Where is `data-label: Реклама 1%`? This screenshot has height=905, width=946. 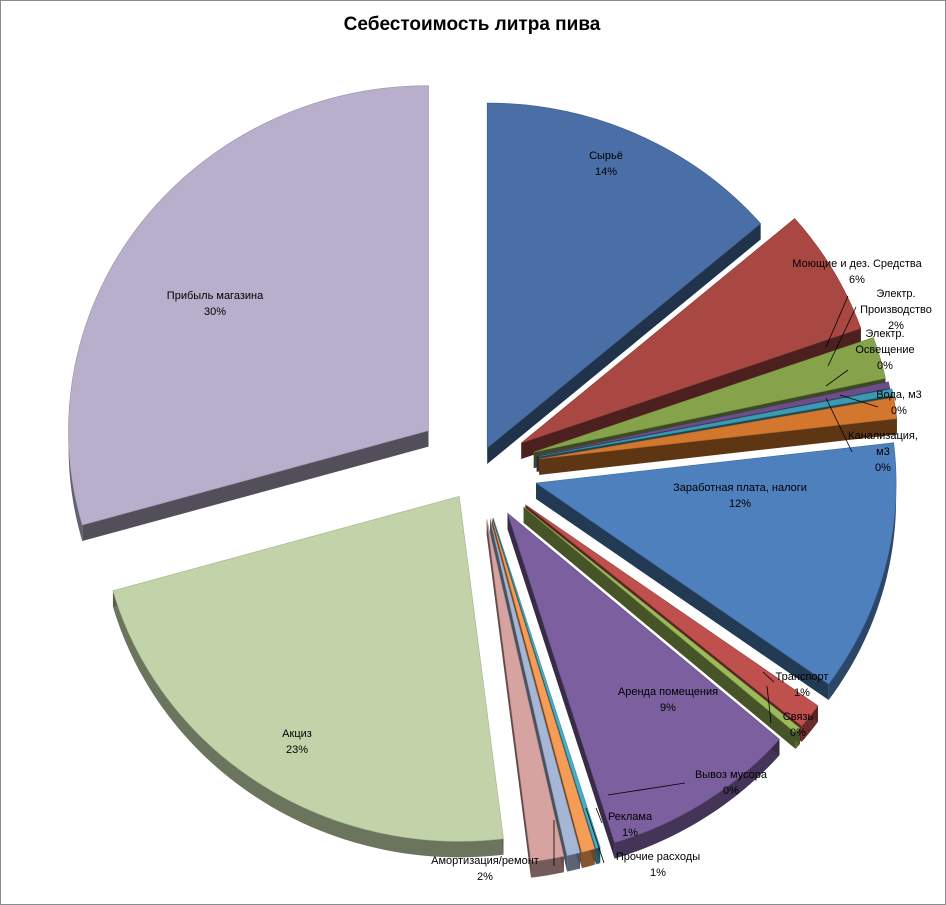 data-label: Реклама 1% is located at coordinates (630, 825).